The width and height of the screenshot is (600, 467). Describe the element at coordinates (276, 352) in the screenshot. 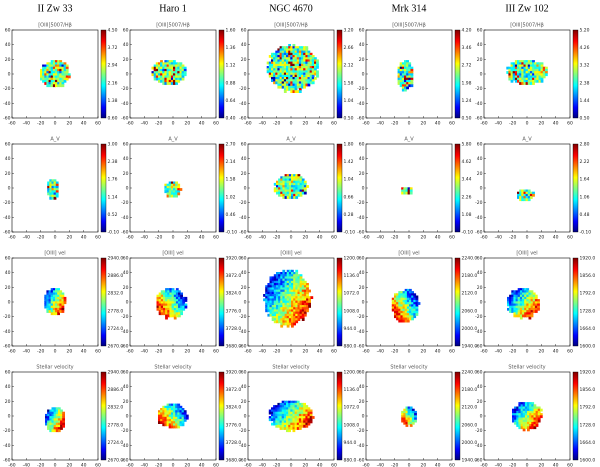

I see `x-tick-label: -20` at that location.